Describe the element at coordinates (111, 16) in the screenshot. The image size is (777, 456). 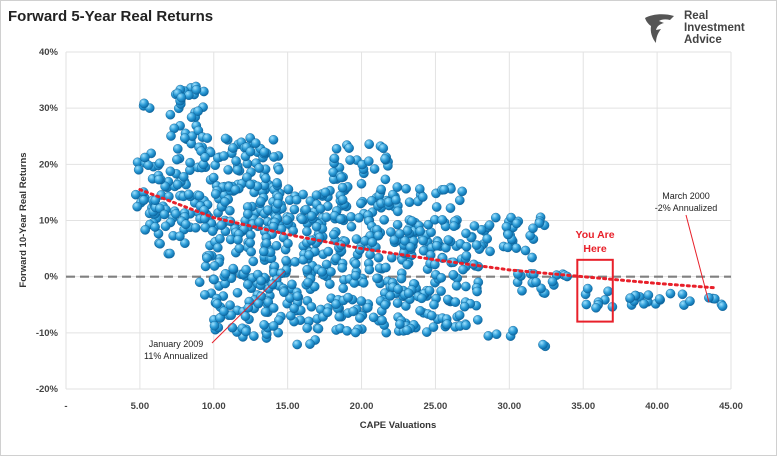
I see `chart-title: Forward 5-Year Real Returns` at that location.